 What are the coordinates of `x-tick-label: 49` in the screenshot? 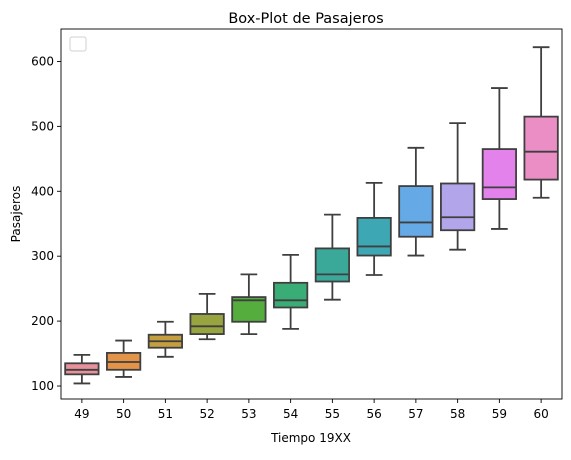 It's located at (81, 414).